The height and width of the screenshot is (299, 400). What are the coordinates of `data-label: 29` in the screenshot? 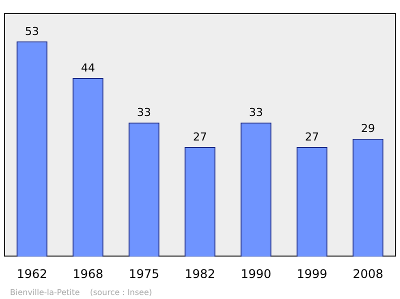 It's located at (368, 129).